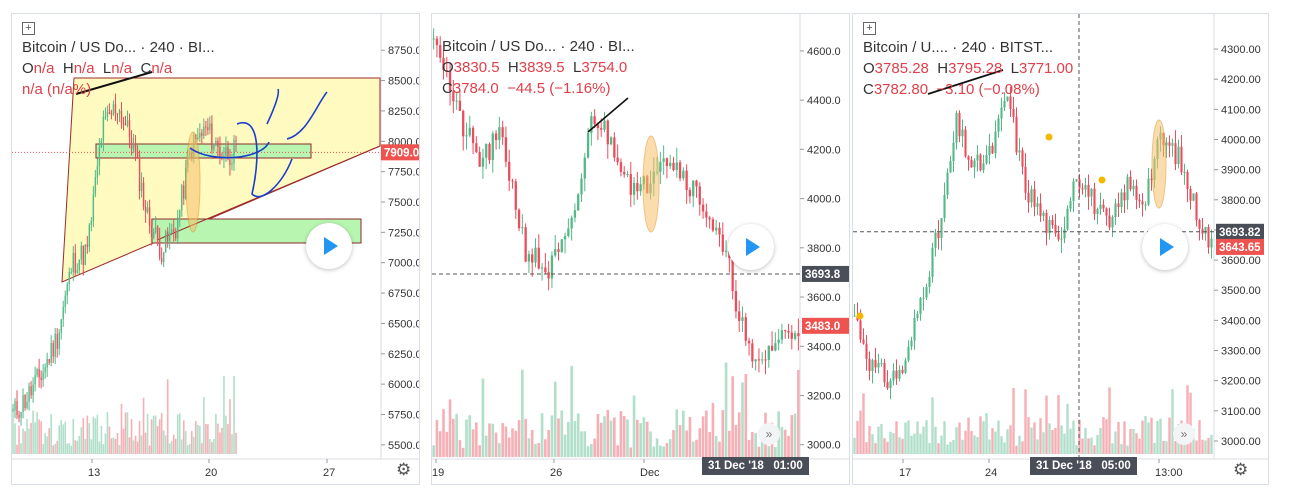 The width and height of the screenshot is (1301, 492). Describe the element at coordinates (94, 473) in the screenshot. I see `x-tick-label: 13` at that location.